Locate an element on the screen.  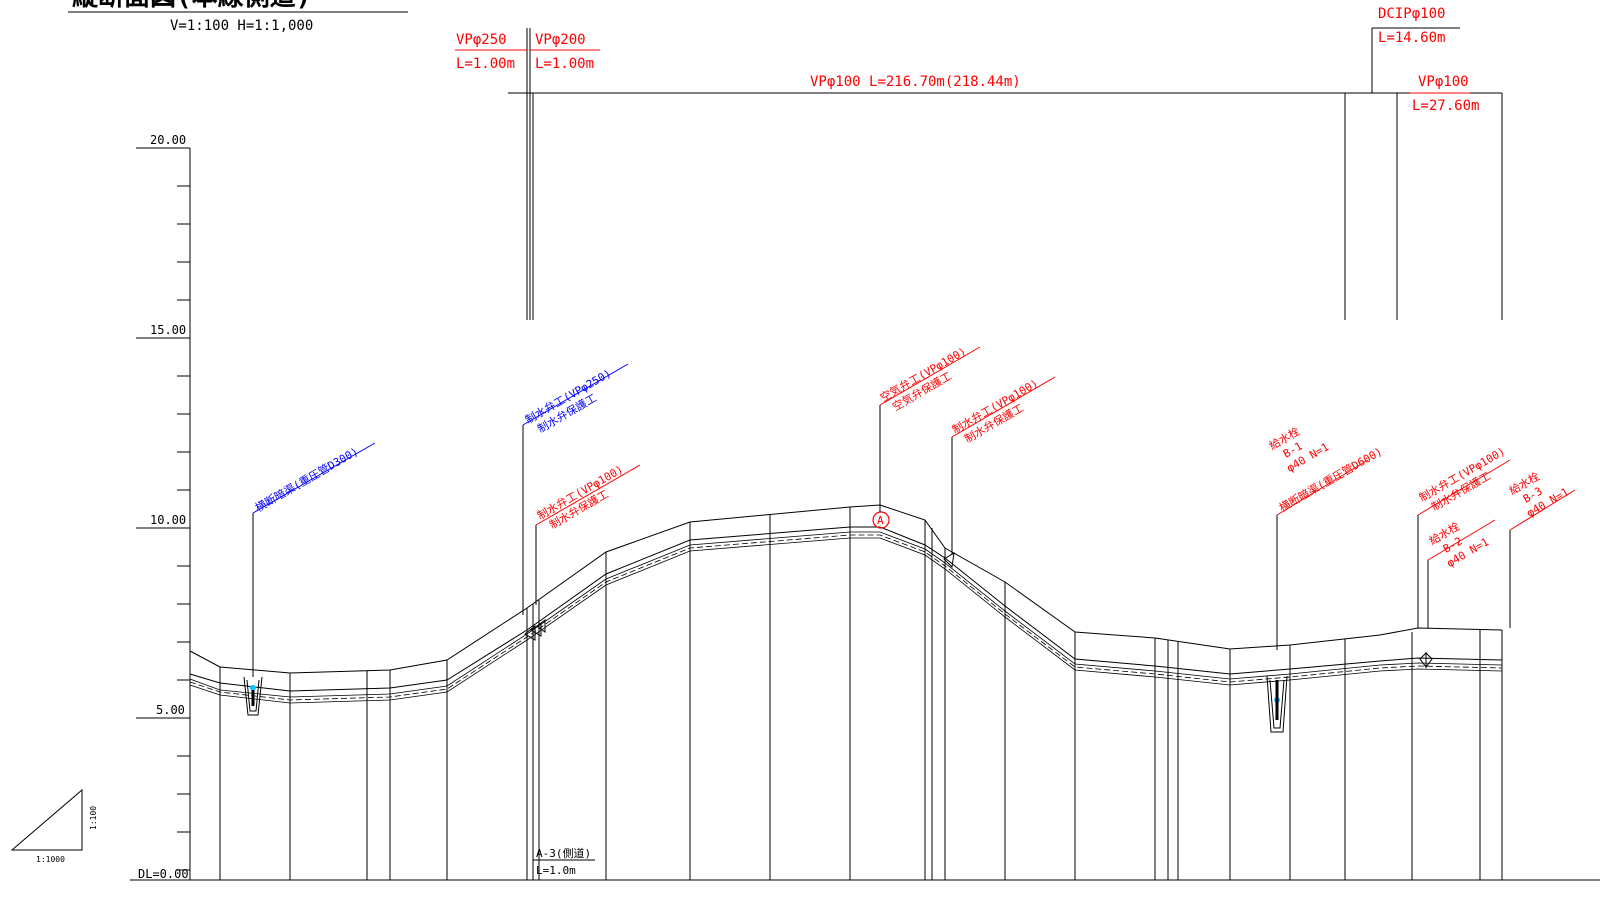
drawing-title: 縦断面図(本線側道) is located at coordinates (191, 6).